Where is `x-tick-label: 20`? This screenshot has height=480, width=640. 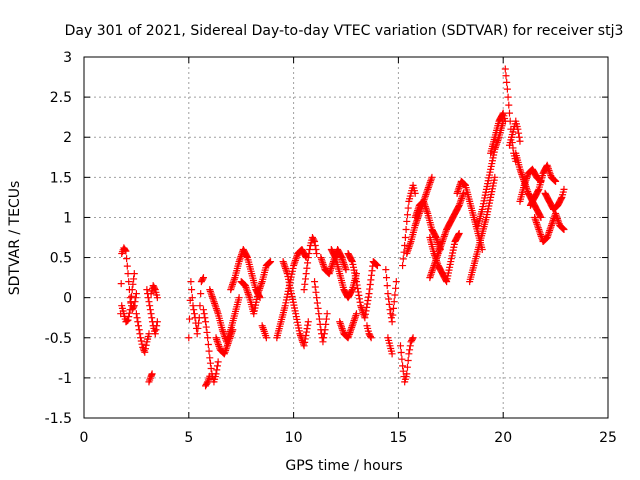
x-tick-label: 20 is located at coordinates (503, 438).